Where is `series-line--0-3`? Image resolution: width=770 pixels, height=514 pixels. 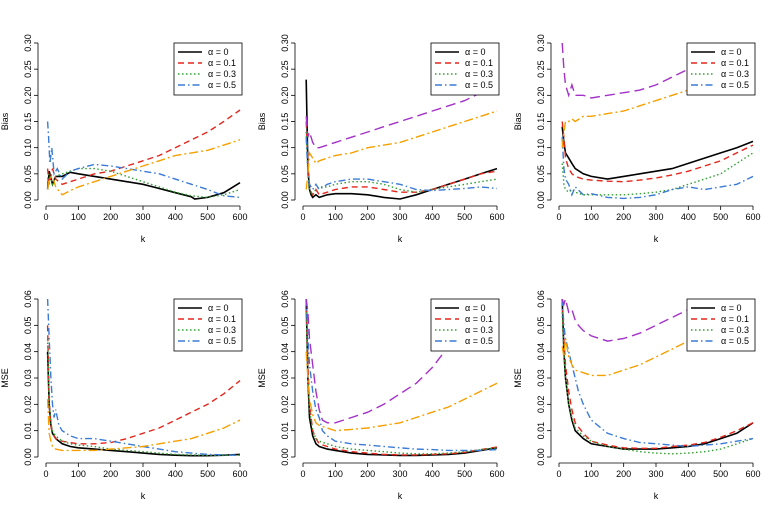 series-line--0-3 is located at coordinates (401, 383).